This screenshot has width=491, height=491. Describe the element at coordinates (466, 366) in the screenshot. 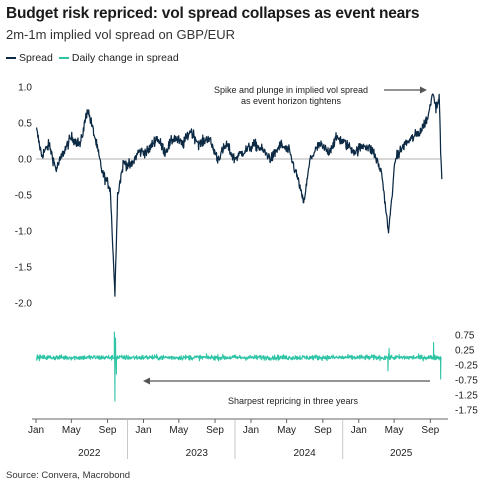

I see `y-tick-label-bottom: -0.25` at that location.